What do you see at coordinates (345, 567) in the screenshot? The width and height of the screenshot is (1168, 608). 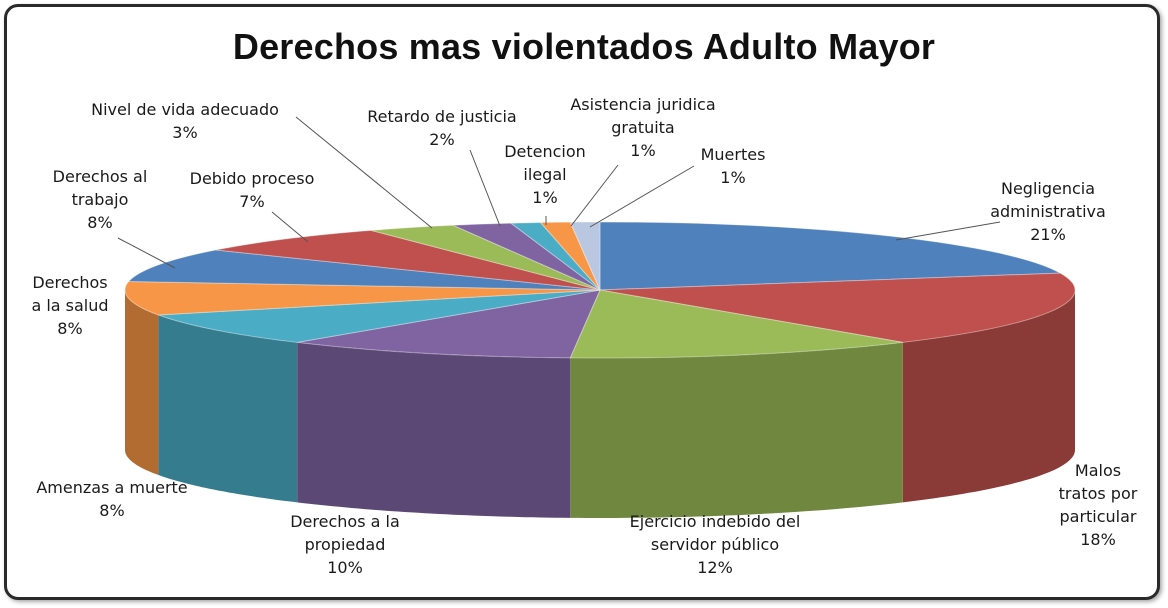 I see `pct-label-derechos-a-la-propiedad: 10%` at bounding box center [345, 567].